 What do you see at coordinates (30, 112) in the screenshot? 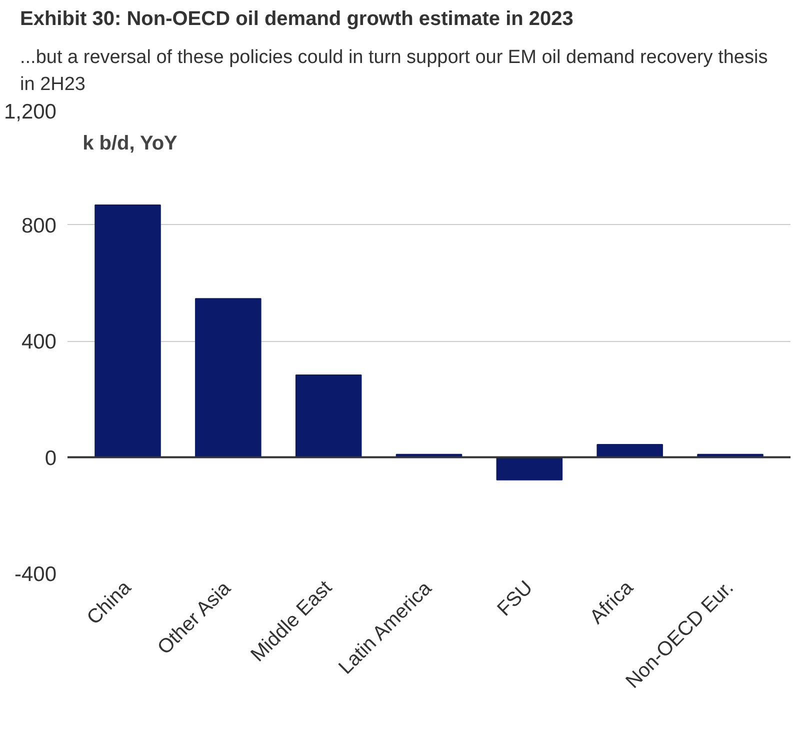
I see `y-tick-label: 1,200` at bounding box center [30, 112].